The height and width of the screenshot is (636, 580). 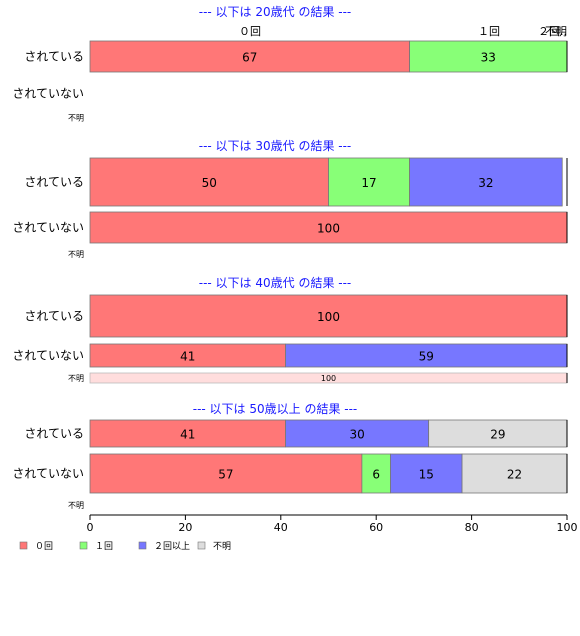 What do you see at coordinates (172, 546) in the screenshot?
I see `legend-label: ２回以上` at bounding box center [172, 546].